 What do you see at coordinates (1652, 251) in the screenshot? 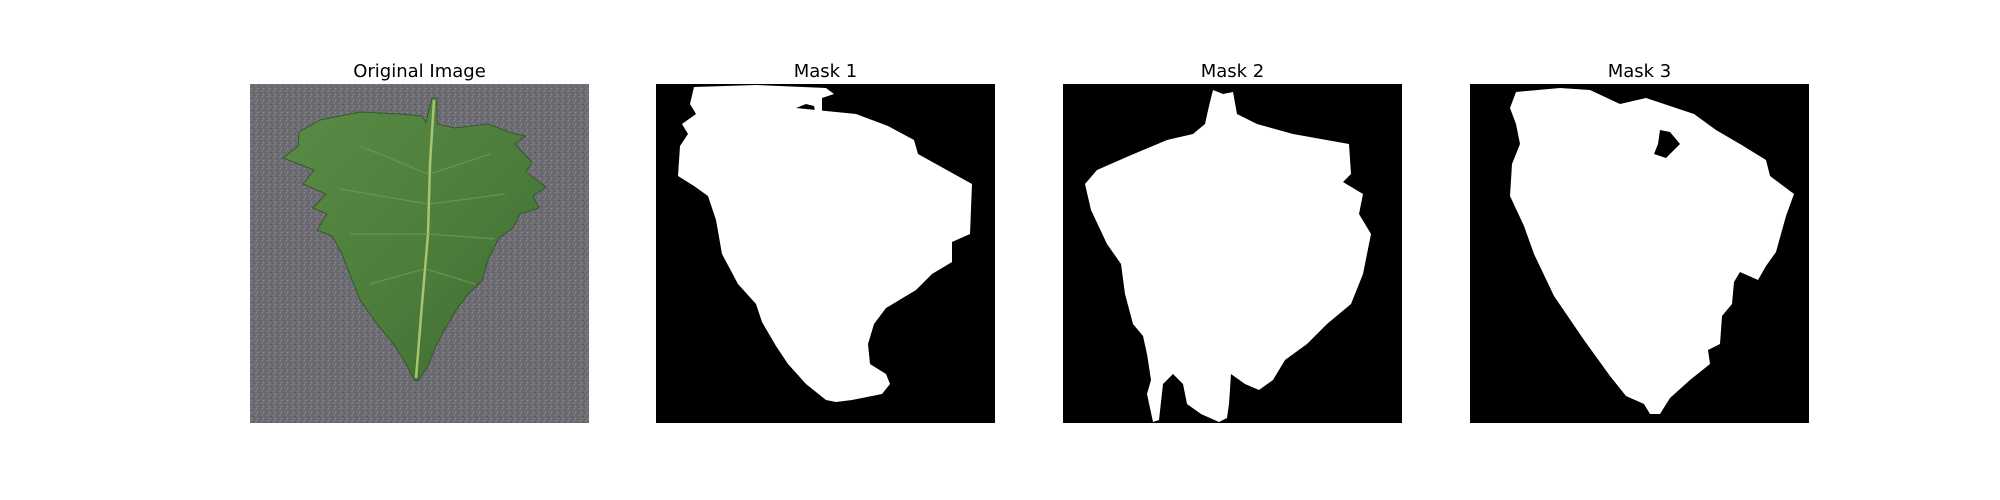
I see `mask-3-region` at bounding box center [1652, 251].